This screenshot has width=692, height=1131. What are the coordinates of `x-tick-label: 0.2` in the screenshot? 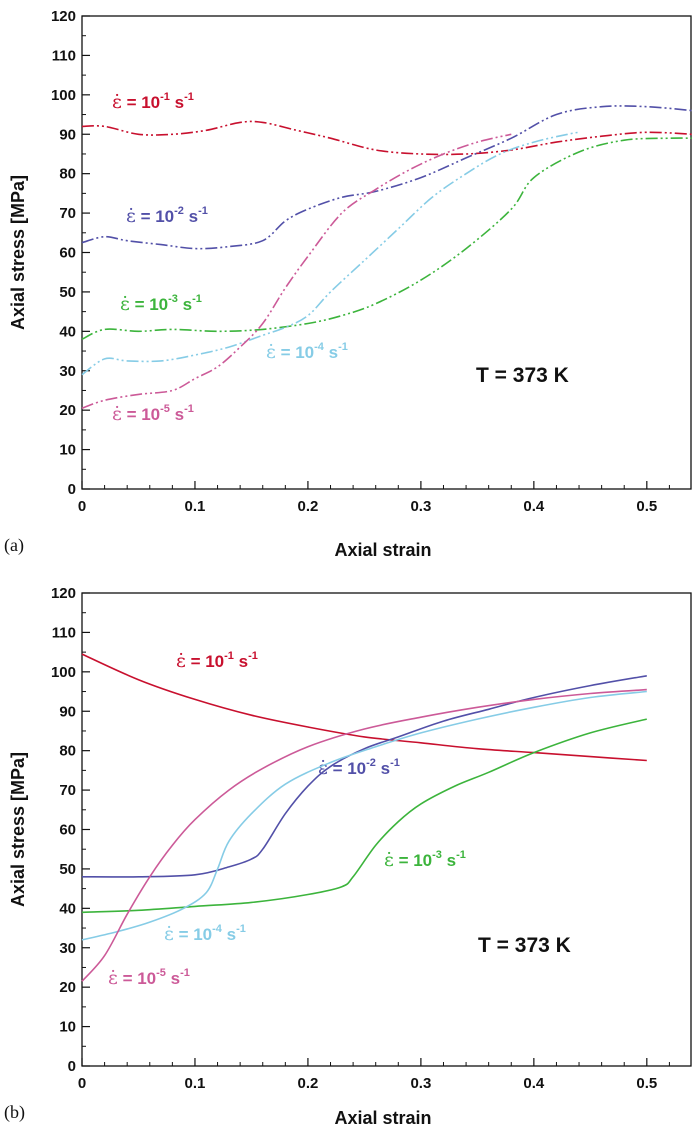 It's located at (307, 506).